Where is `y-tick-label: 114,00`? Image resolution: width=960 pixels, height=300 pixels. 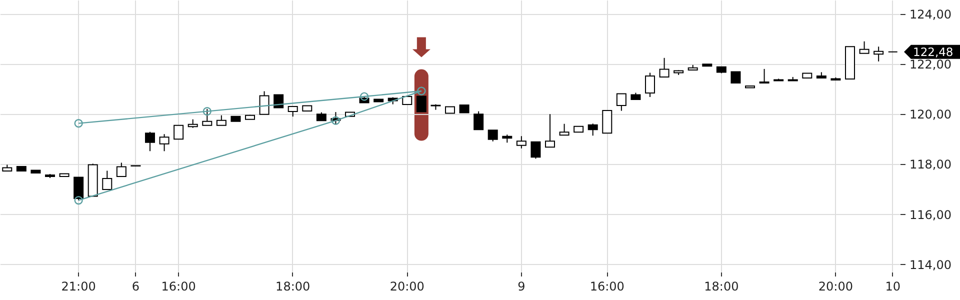
y-tick-label: 114,00 is located at coordinates (931, 265).